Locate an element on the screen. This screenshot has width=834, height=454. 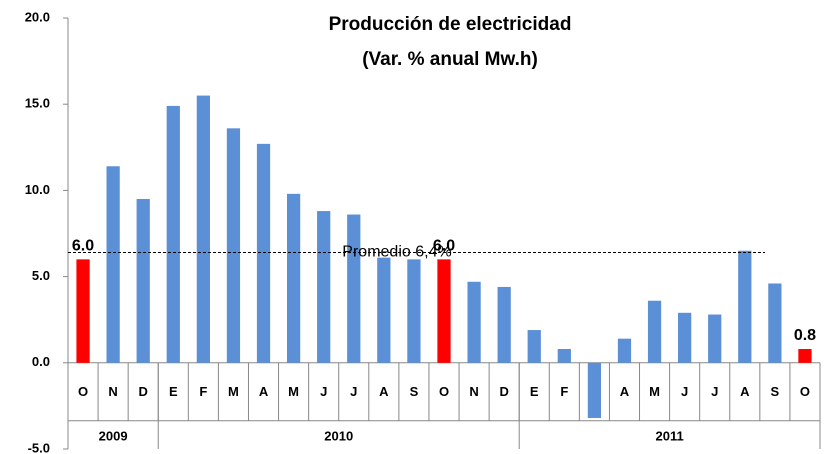
chart-title: Producción de electricidad is located at coordinates (450, 24).